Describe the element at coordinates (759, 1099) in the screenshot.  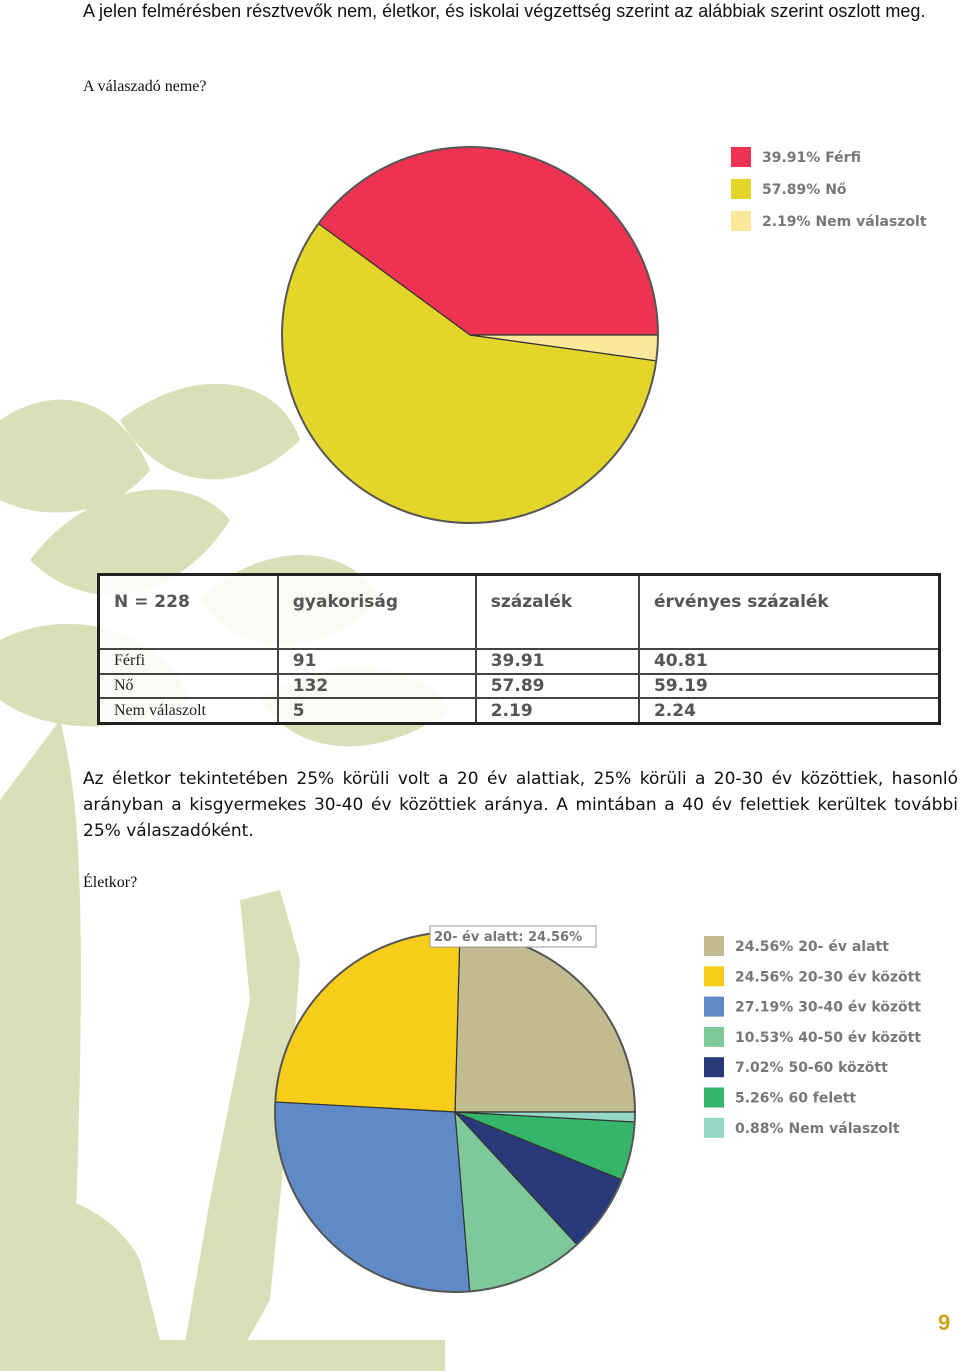
I see `legend-value: 5.26%` at that location.